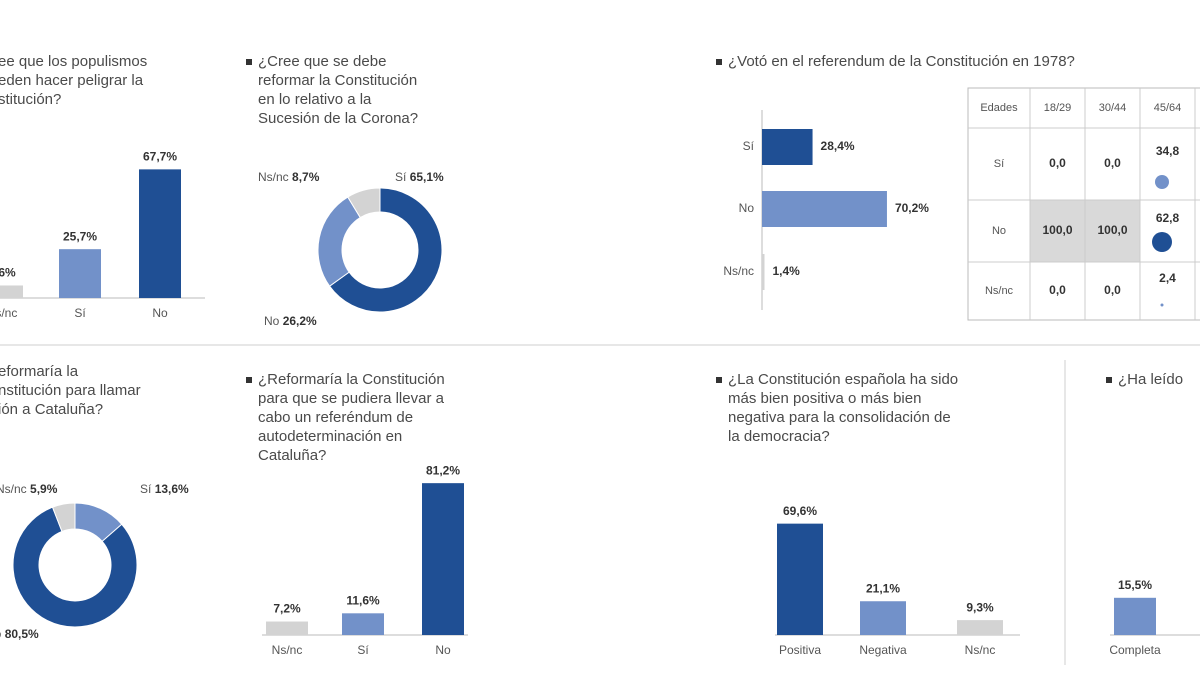 This screenshot has width=1200, height=675. I want to click on chart-title: nstitución para llamar, so click(70, 390).